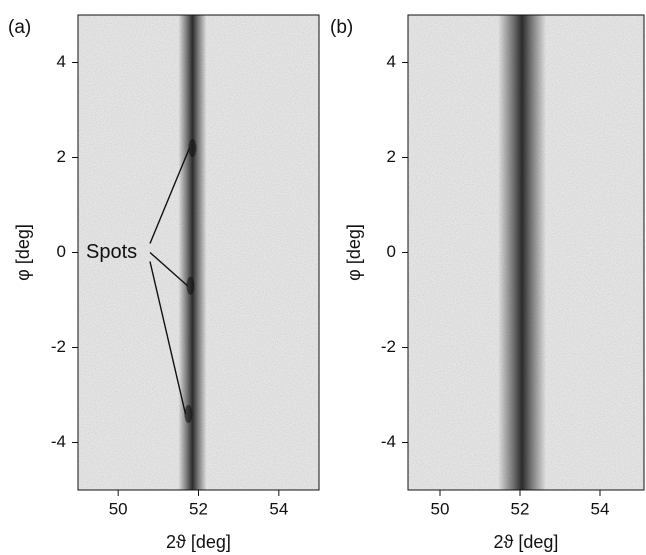 The image size is (646, 555). What do you see at coordinates (19, 27) in the screenshot?
I see `panel-label: (a)` at bounding box center [19, 27].